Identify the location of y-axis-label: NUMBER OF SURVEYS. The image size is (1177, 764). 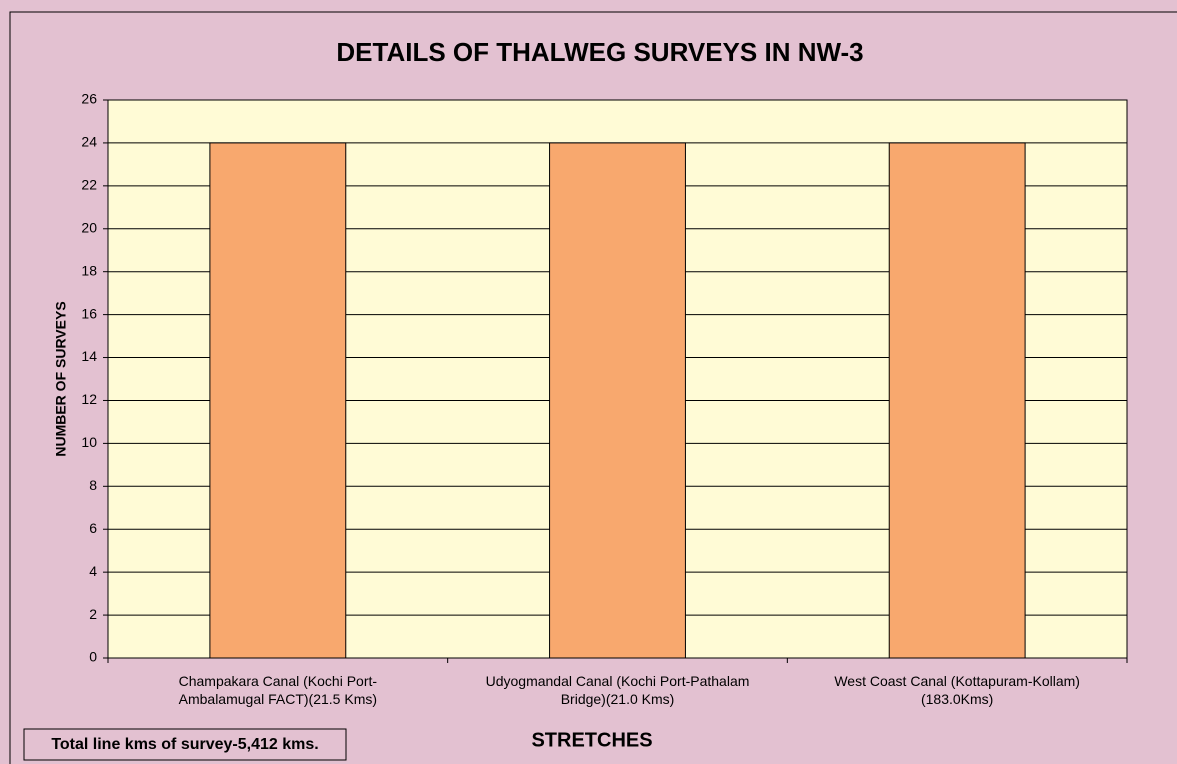
(61, 378).